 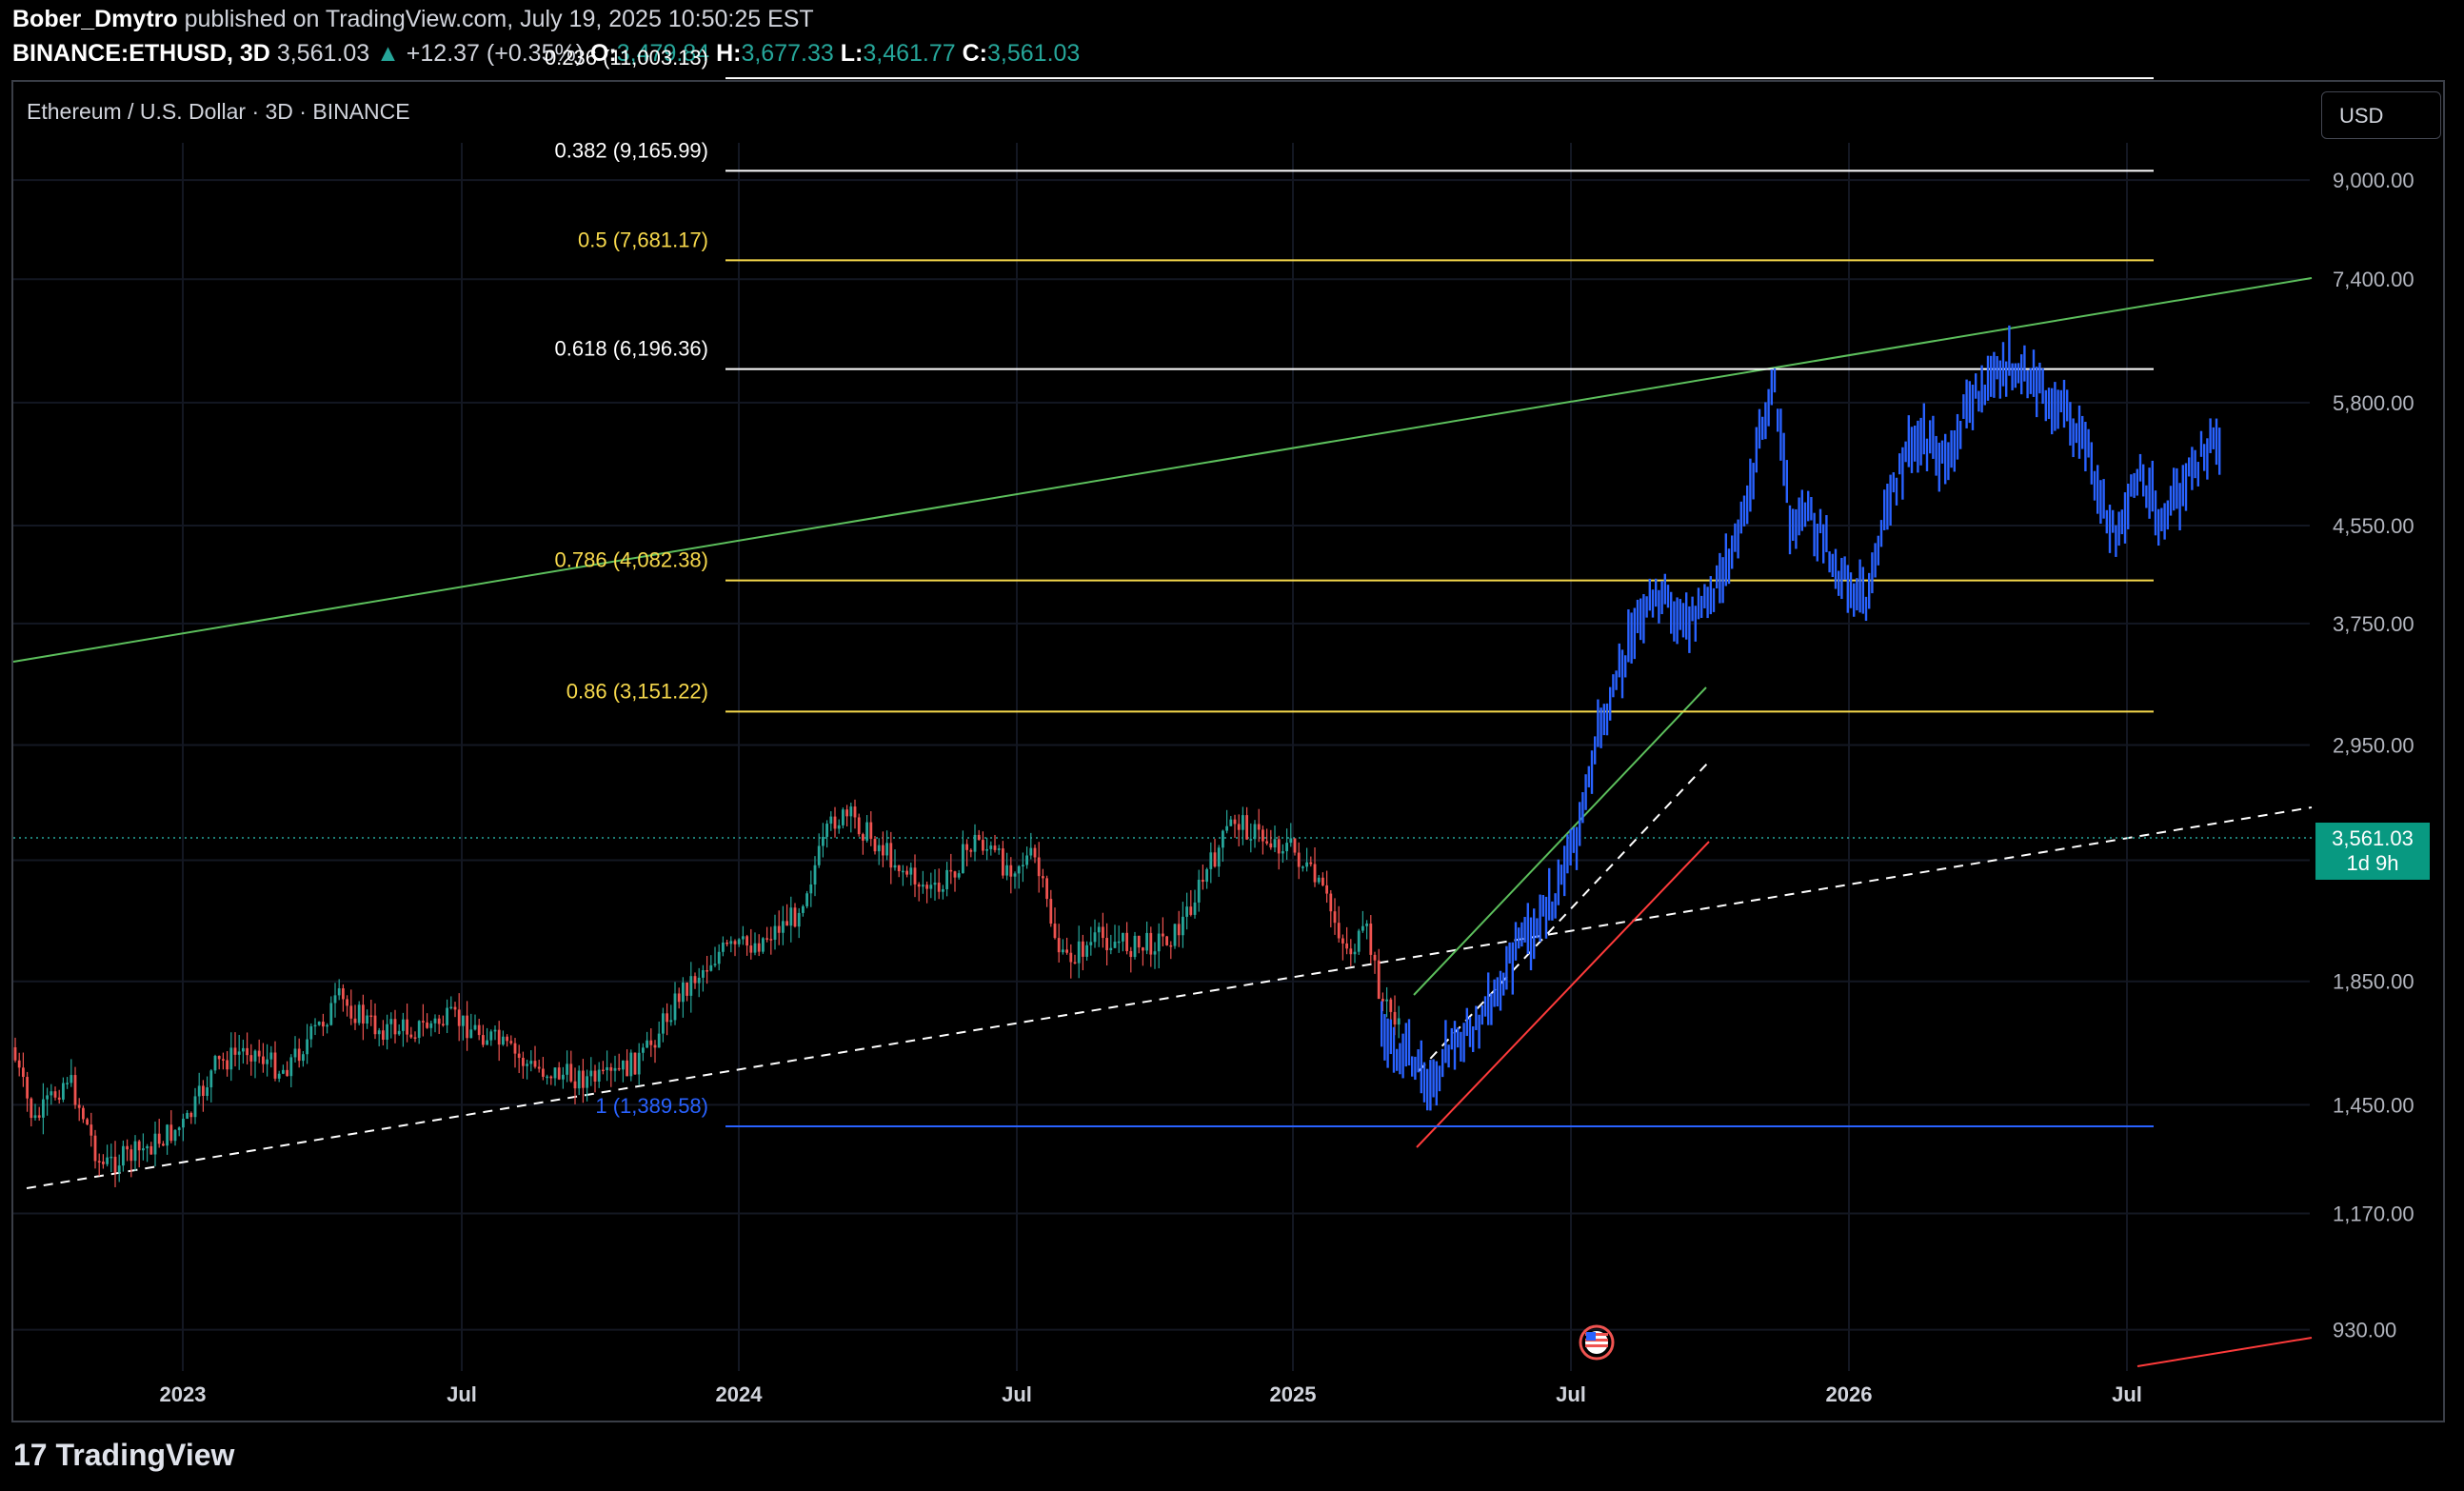 I want to click on author-name: Bober_Dmytro, so click(x=95, y=19).